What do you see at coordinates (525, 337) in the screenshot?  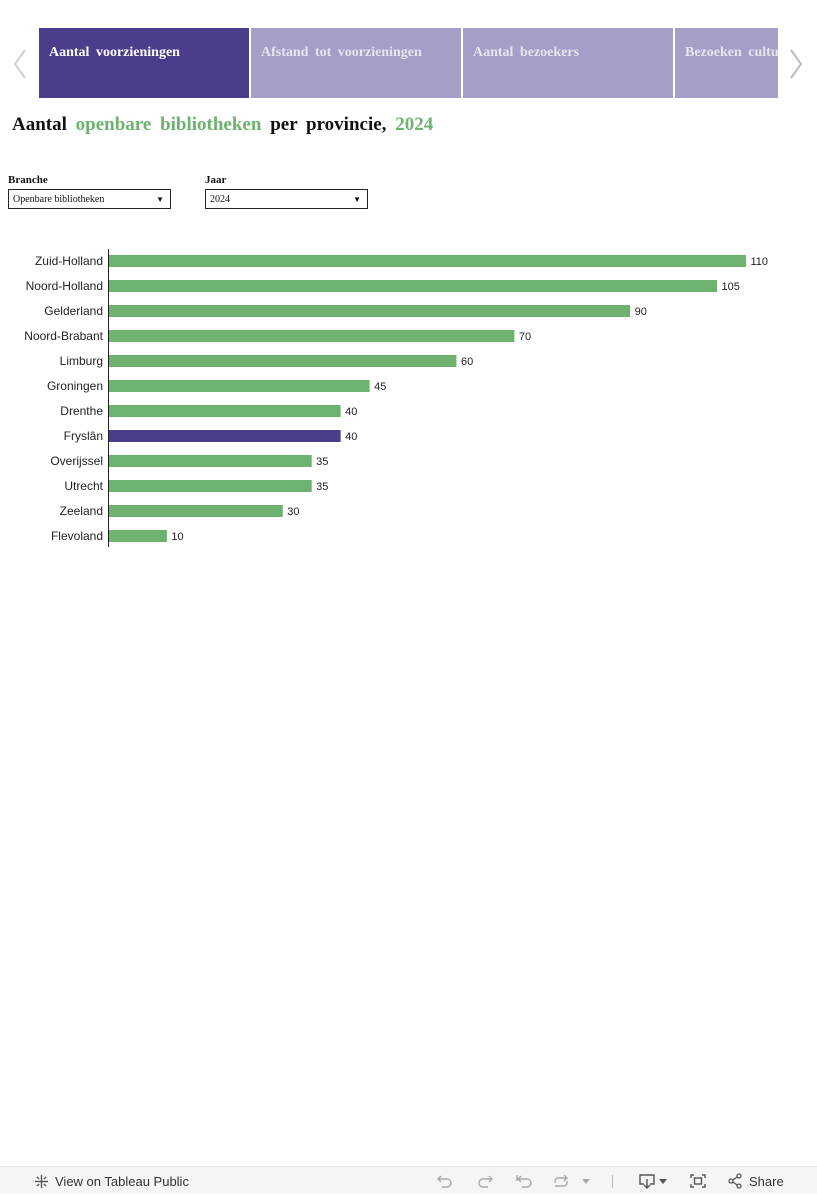 I see `value-label: 70` at bounding box center [525, 337].